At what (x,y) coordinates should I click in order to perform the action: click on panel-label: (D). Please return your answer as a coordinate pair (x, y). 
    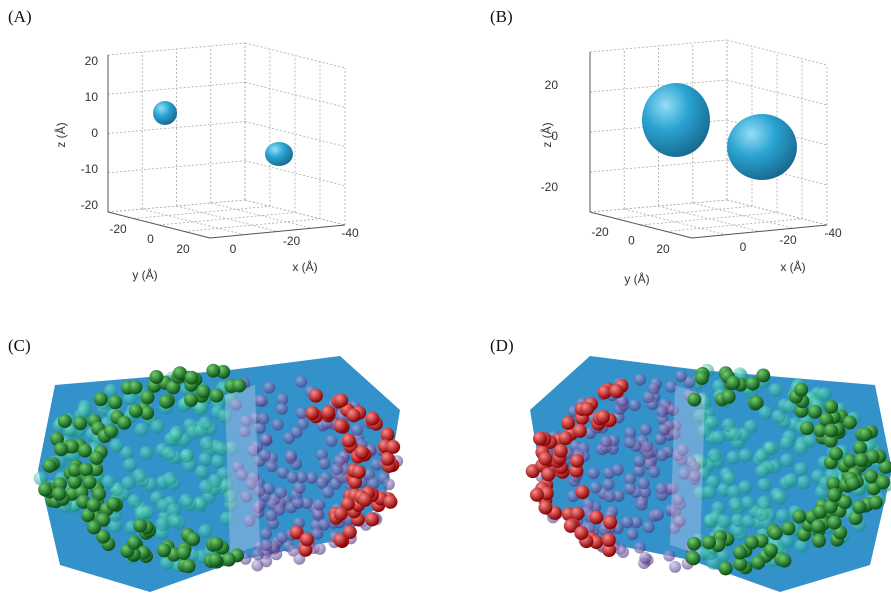
    Looking at the image, I should click on (502, 345).